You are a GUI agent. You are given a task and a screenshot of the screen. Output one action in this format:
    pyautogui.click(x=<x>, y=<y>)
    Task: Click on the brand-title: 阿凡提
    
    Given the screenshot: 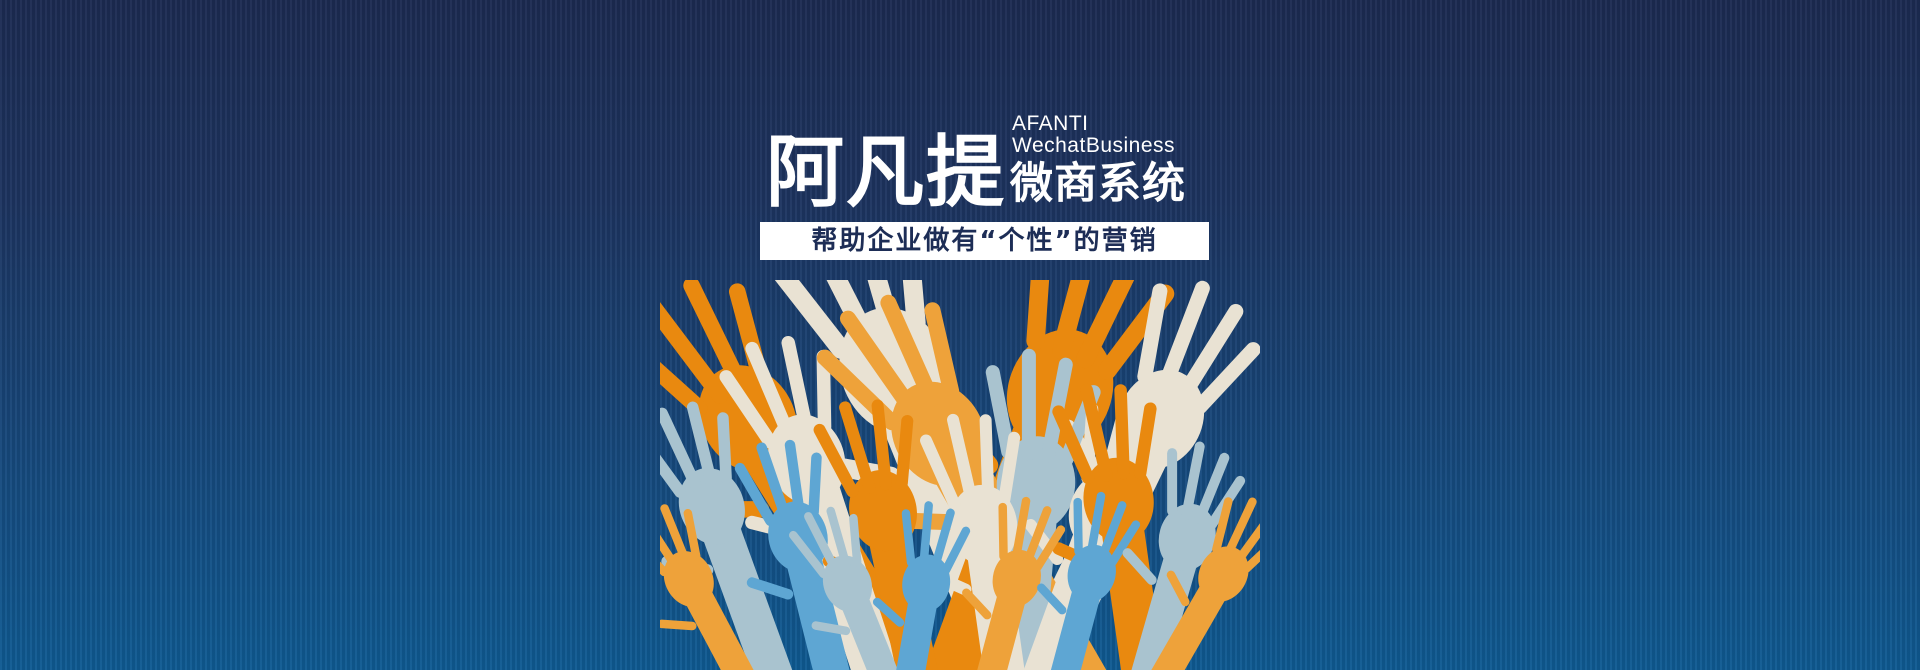 What is the action you would take?
    pyautogui.click(x=886, y=172)
    